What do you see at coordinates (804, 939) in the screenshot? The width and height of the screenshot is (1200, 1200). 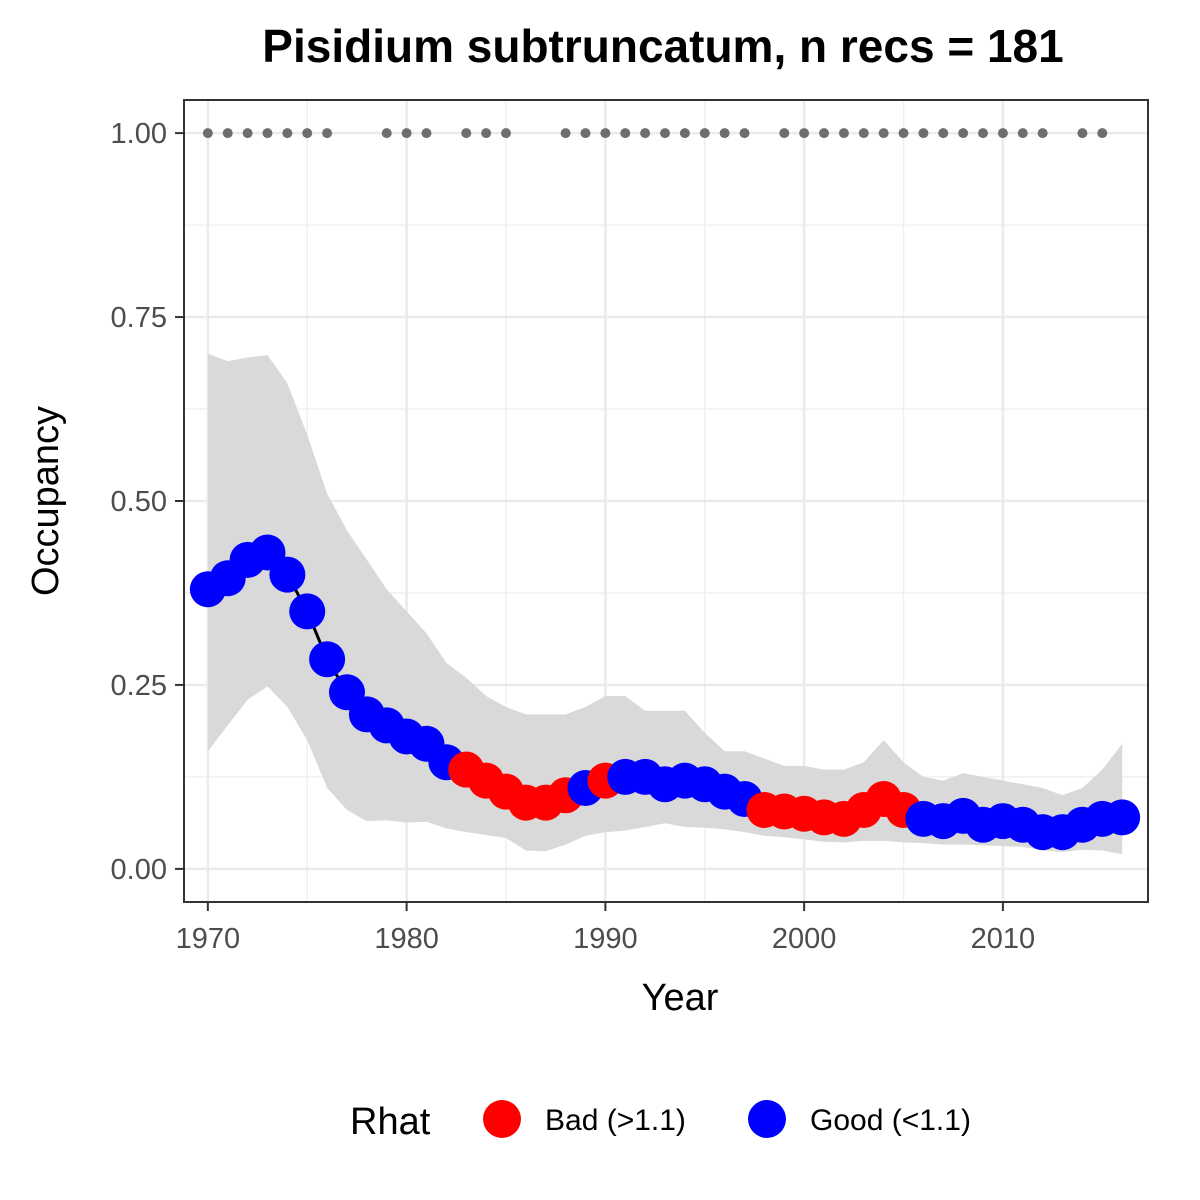 I see `x-tick-label: 2000` at bounding box center [804, 939].